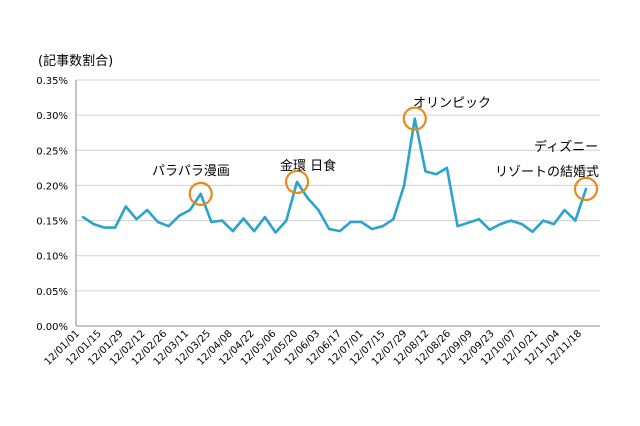 The image size is (640, 426). Describe the element at coordinates (52, 292) in the screenshot. I see `y-tick-label: 0.05%` at that location.